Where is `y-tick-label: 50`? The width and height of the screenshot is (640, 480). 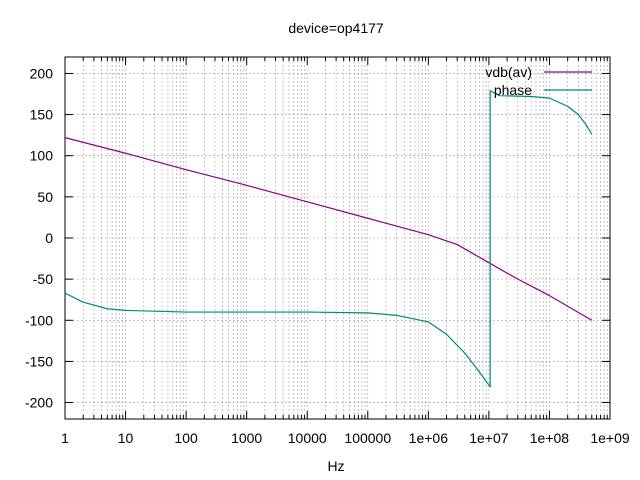
y-tick-label: 50 is located at coordinates (45, 197).